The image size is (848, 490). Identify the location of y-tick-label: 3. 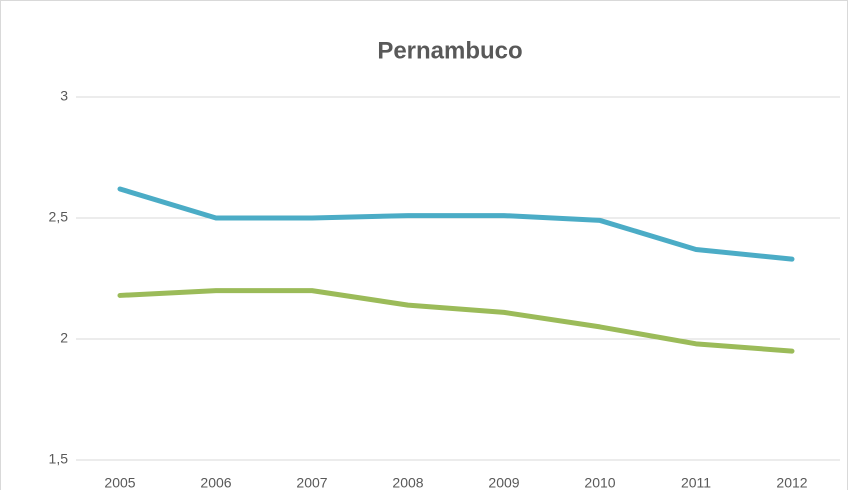
(64, 96).